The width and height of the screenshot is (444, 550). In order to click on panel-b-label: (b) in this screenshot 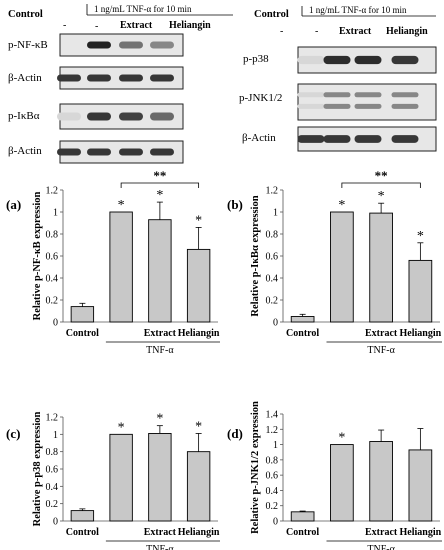, I will do `click(235, 204)`.